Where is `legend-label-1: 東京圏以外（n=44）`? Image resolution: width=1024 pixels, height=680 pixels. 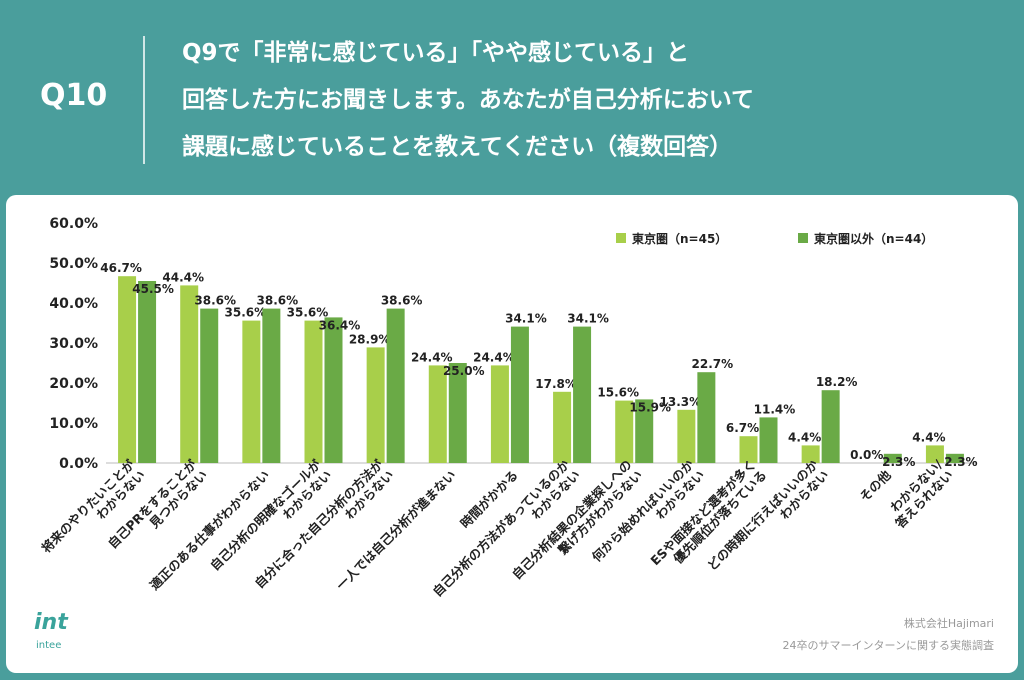 legend-label-1: 東京圏以外（n=44） is located at coordinates (873, 238).